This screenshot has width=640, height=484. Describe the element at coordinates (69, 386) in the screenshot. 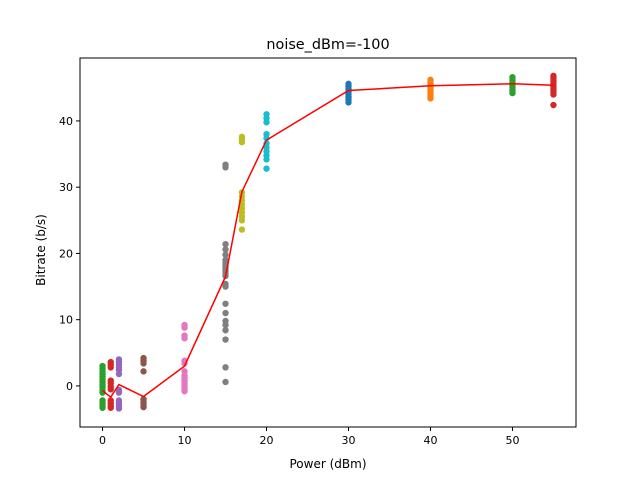

I see `y-tick-label: 0` at that location.